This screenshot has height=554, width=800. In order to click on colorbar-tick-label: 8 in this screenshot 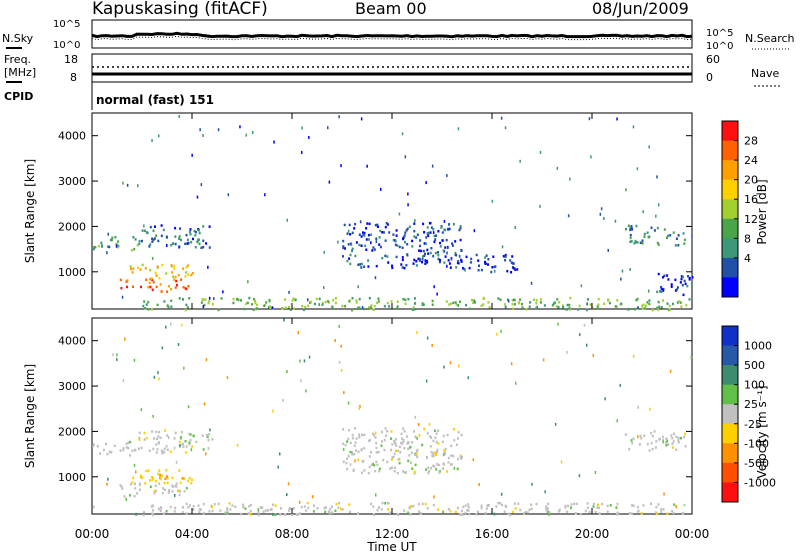, I will do `click(747, 238)`.